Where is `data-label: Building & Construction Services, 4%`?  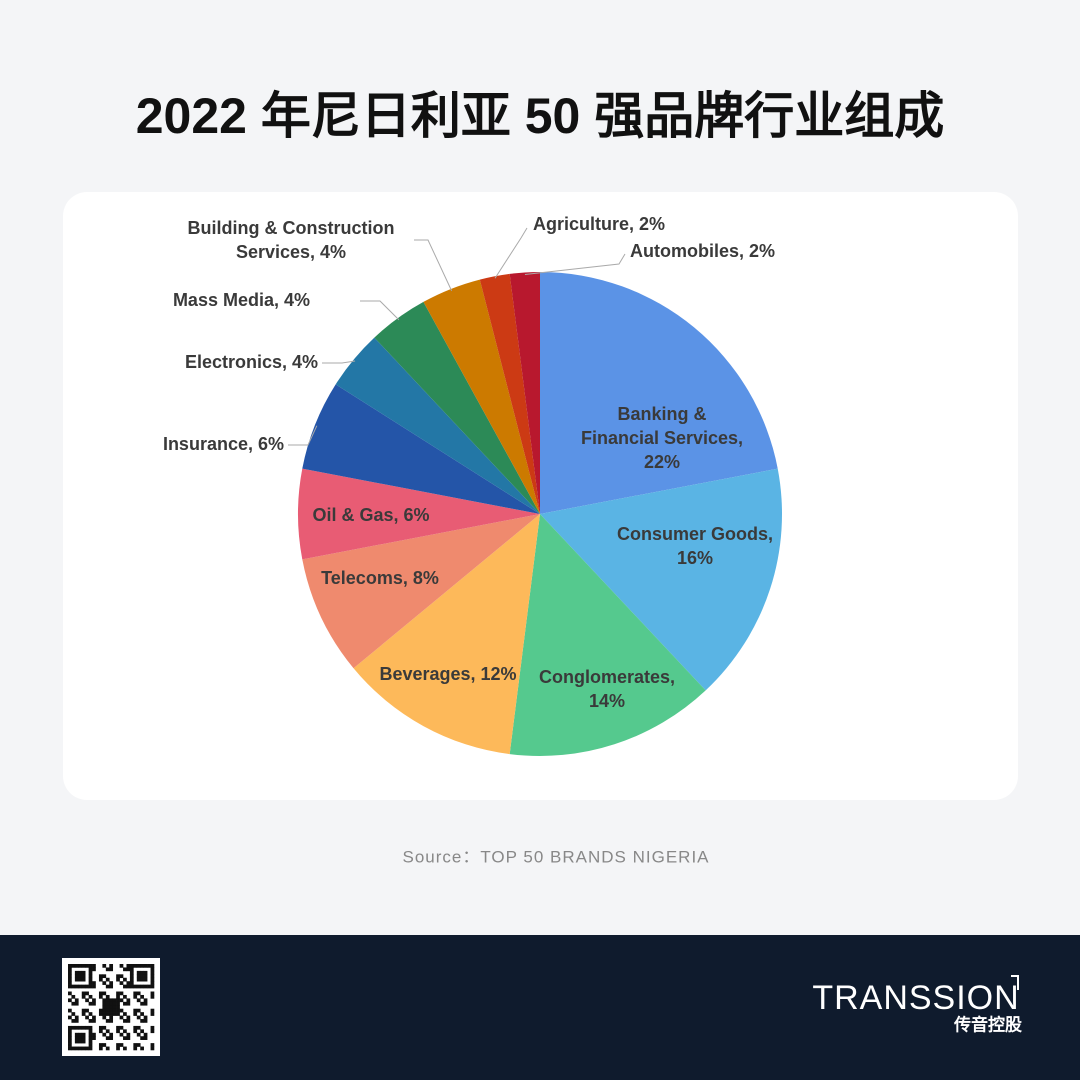
data-label: Building & Construction Services, 4% is located at coordinates (291, 240).